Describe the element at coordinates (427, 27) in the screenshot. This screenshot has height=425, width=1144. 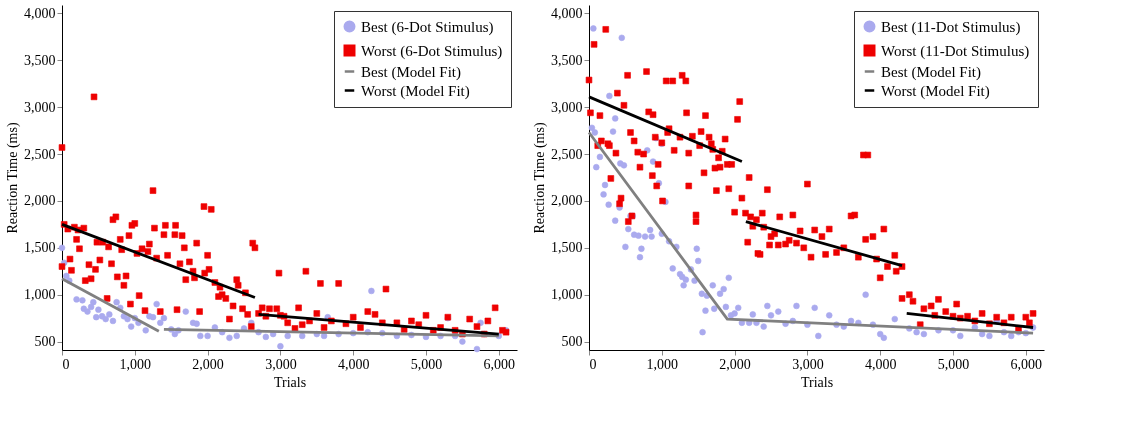
I see `legend-label: Best (6-Dot Stimulus)` at that location.